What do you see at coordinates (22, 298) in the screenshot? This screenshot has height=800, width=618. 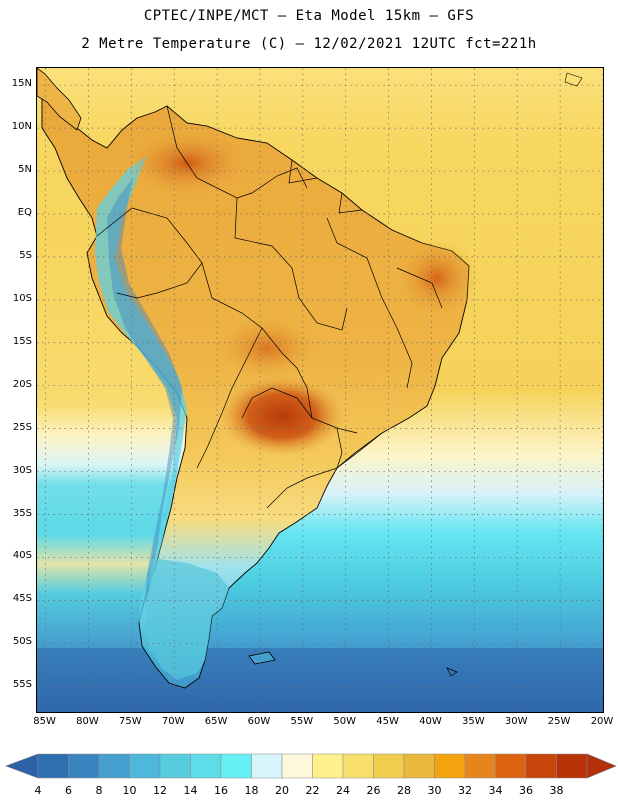 I see `latitude-tick-label: 10S` at bounding box center [22, 298].